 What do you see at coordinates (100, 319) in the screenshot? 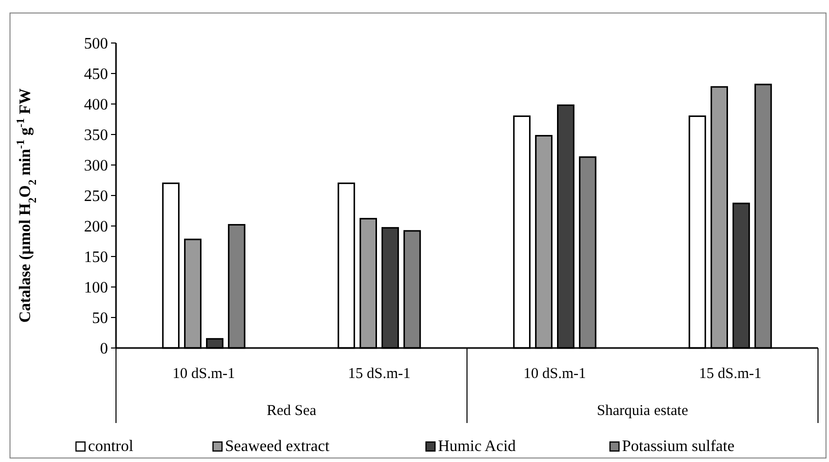
I see `y-tick-label: 50` at bounding box center [100, 319].